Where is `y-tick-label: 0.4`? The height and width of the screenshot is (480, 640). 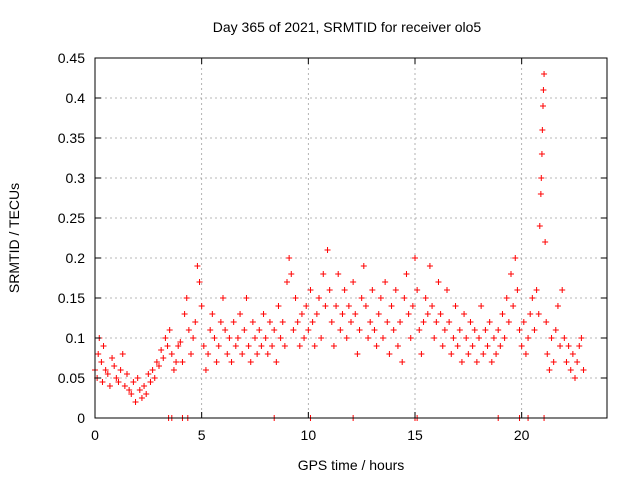 y-tick-label: 0.4 is located at coordinates (76, 98).